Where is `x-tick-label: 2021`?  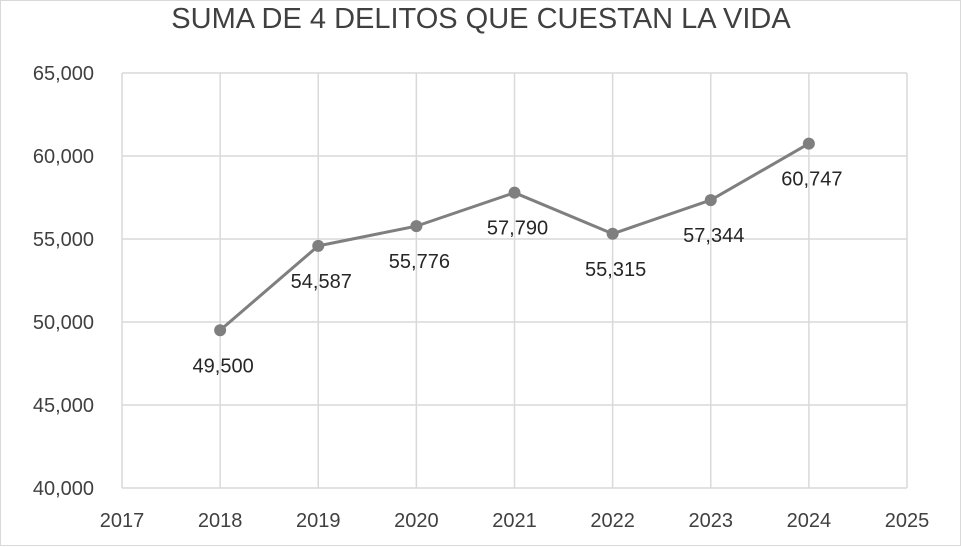
x-tick-label: 2021 is located at coordinates (514, 521).